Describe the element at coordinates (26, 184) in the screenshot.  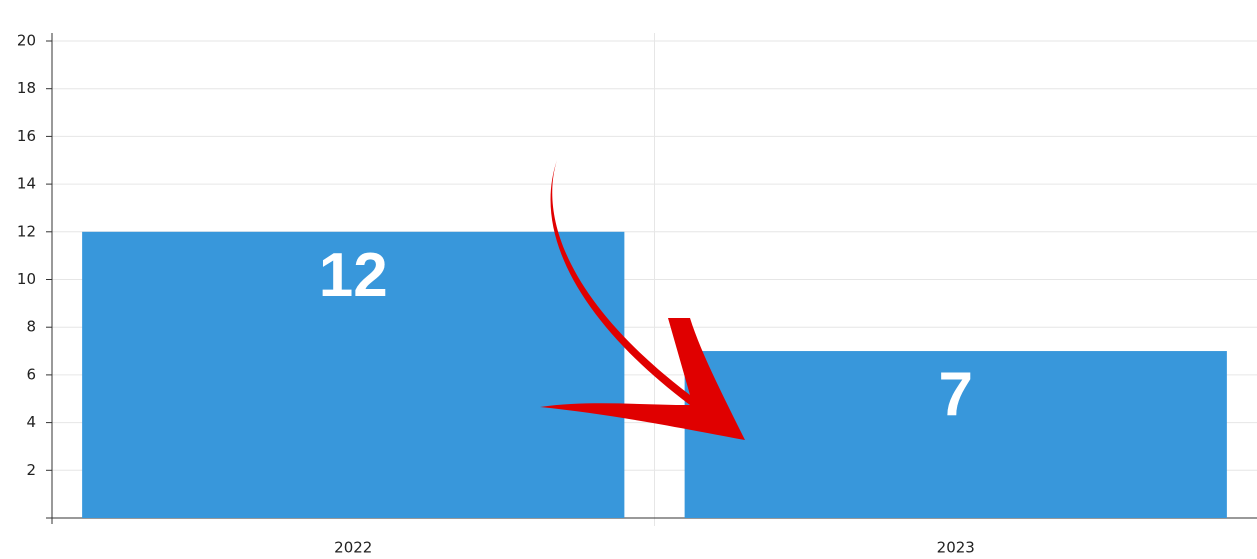
I see `y-tick-label: 14` at that location.